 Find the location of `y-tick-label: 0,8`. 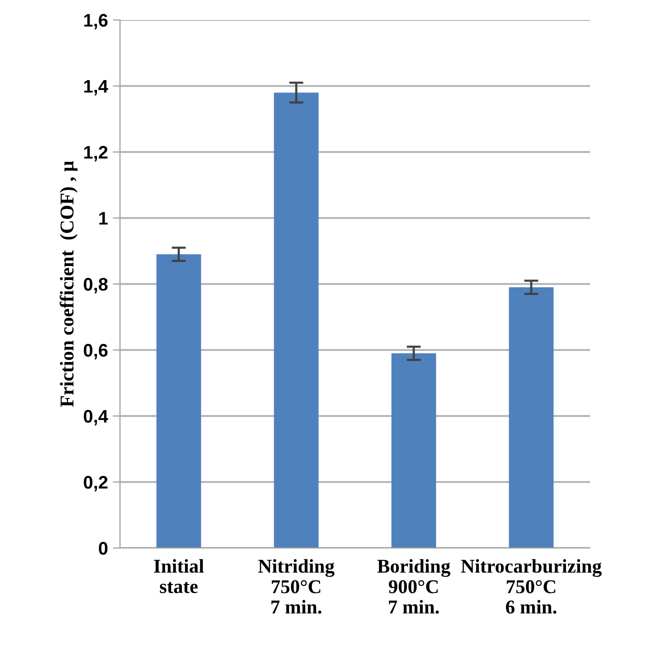

y-tick-label: 0,8 is located at coordinates (96, 286).